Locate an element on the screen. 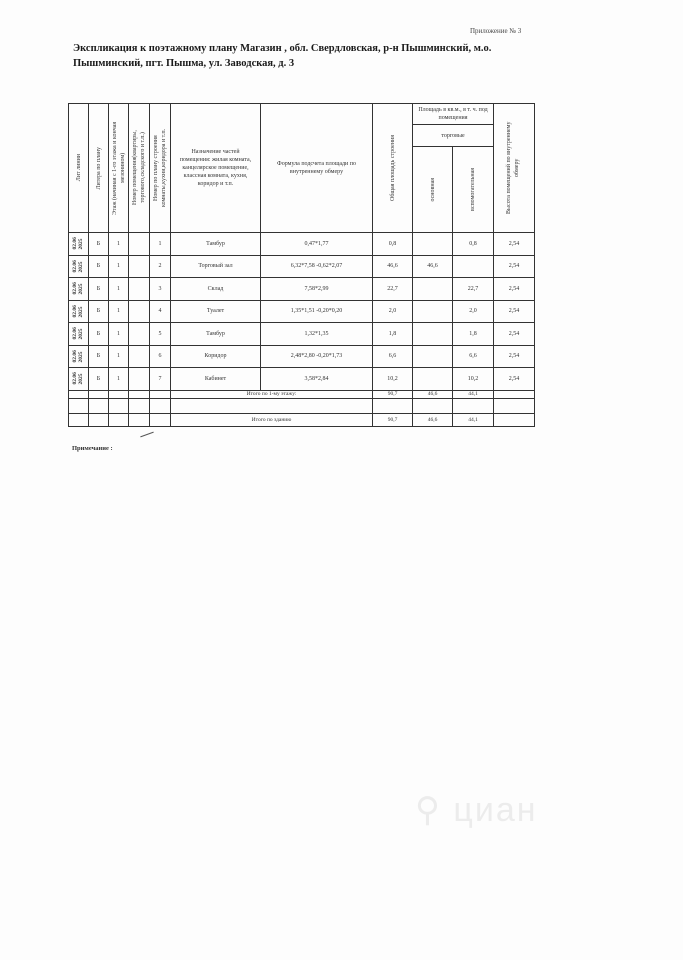 The width and height of the screenshot is (683, 960). appendix-label: Приложение № 3 is located at coordinates (496, 31).